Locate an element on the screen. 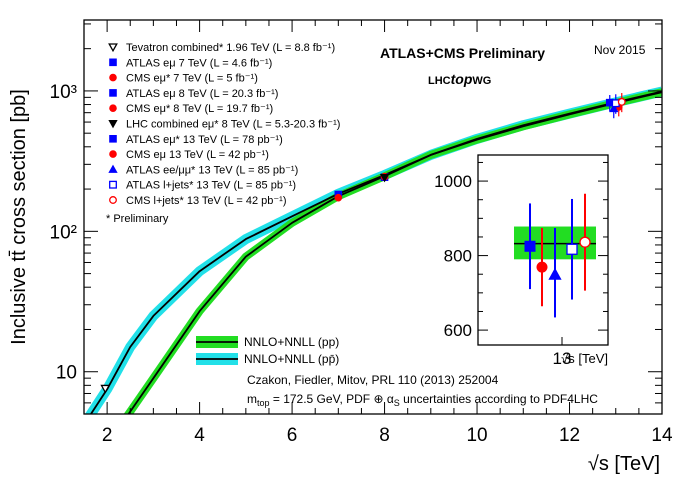  x-tick-label: 12 is located at coordinates (569, 435).